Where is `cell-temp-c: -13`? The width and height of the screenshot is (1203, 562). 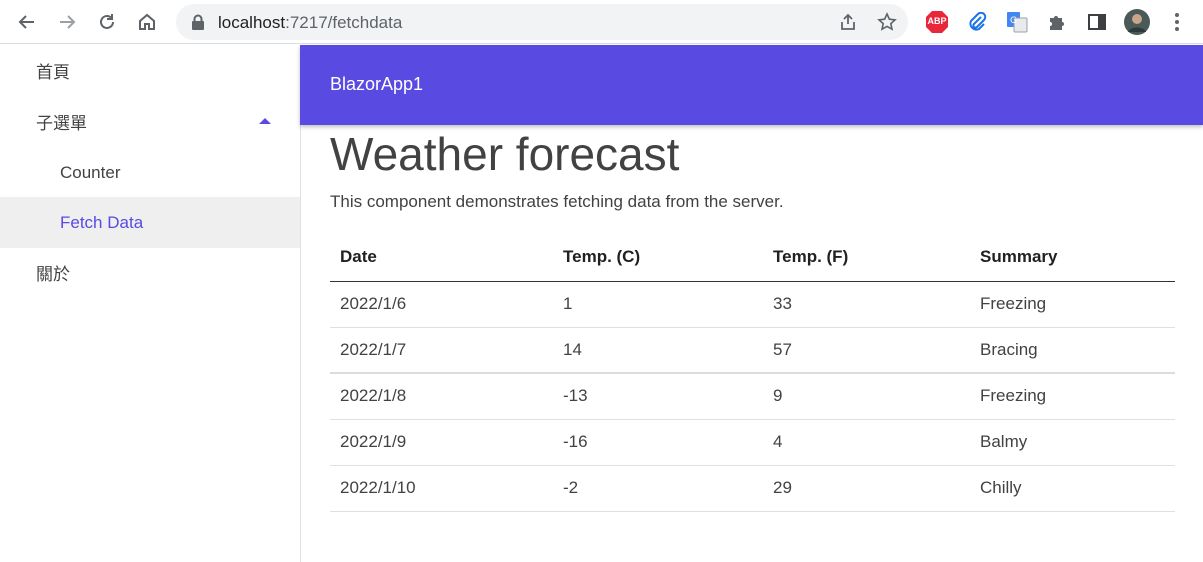 cell-temp-c: -13 is located at coordinates (658, 396).